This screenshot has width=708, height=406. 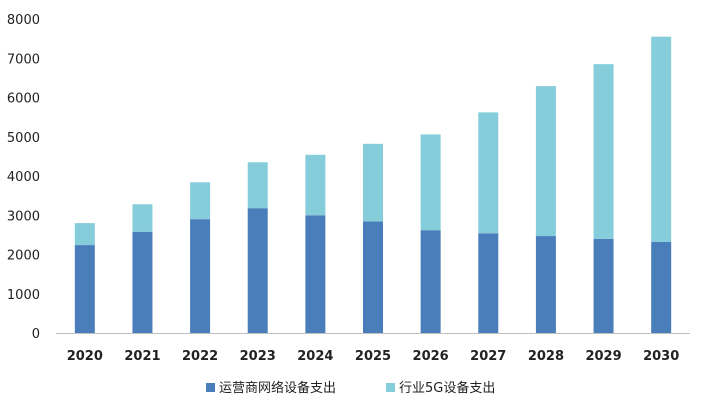 What do you see at coordinates (23, 99) in the screenshot?
I see `y-tick-label: 6000` at bounding box center [23, 99].